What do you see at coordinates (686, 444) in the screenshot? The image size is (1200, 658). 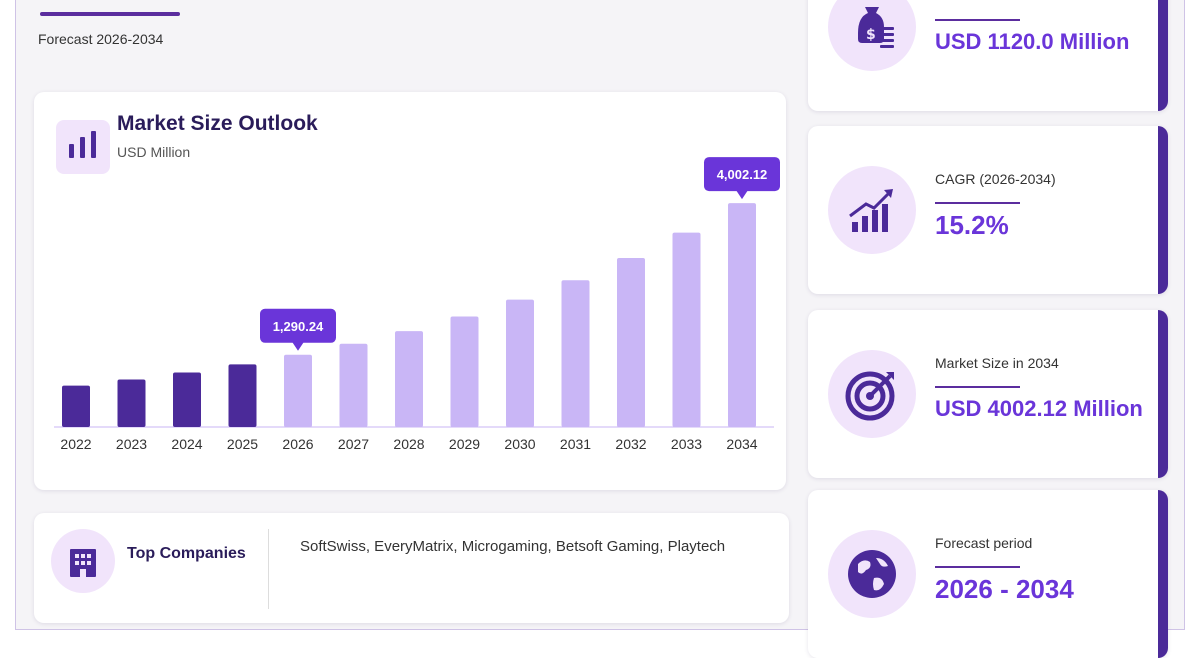 I see `x-tick-label-2033: 2033` at bounding box center [686, 444].